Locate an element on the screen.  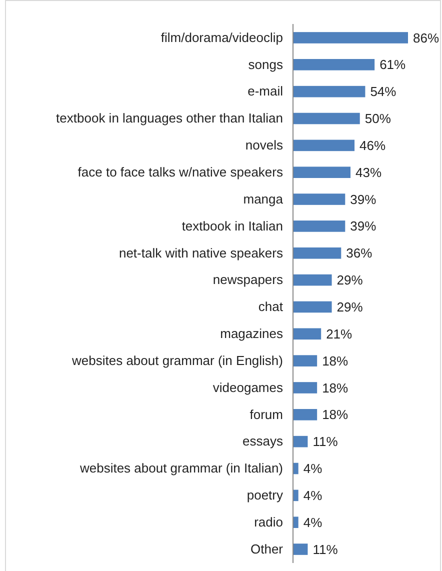
y-tick-label: film/dorama/videoclip is located at coordinates (221, 37).